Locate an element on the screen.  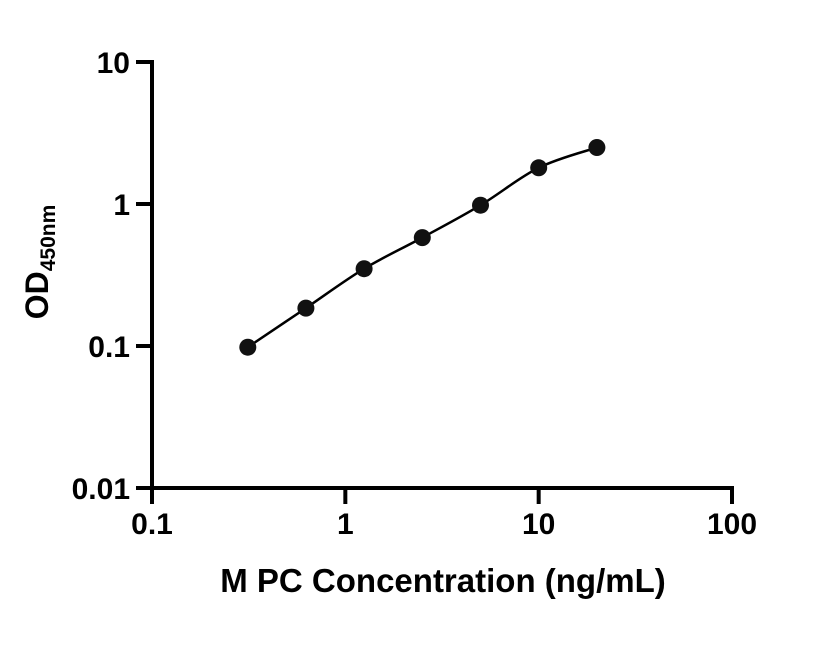
y-tick-label: 0.1 is located at coordinates (109, 347).